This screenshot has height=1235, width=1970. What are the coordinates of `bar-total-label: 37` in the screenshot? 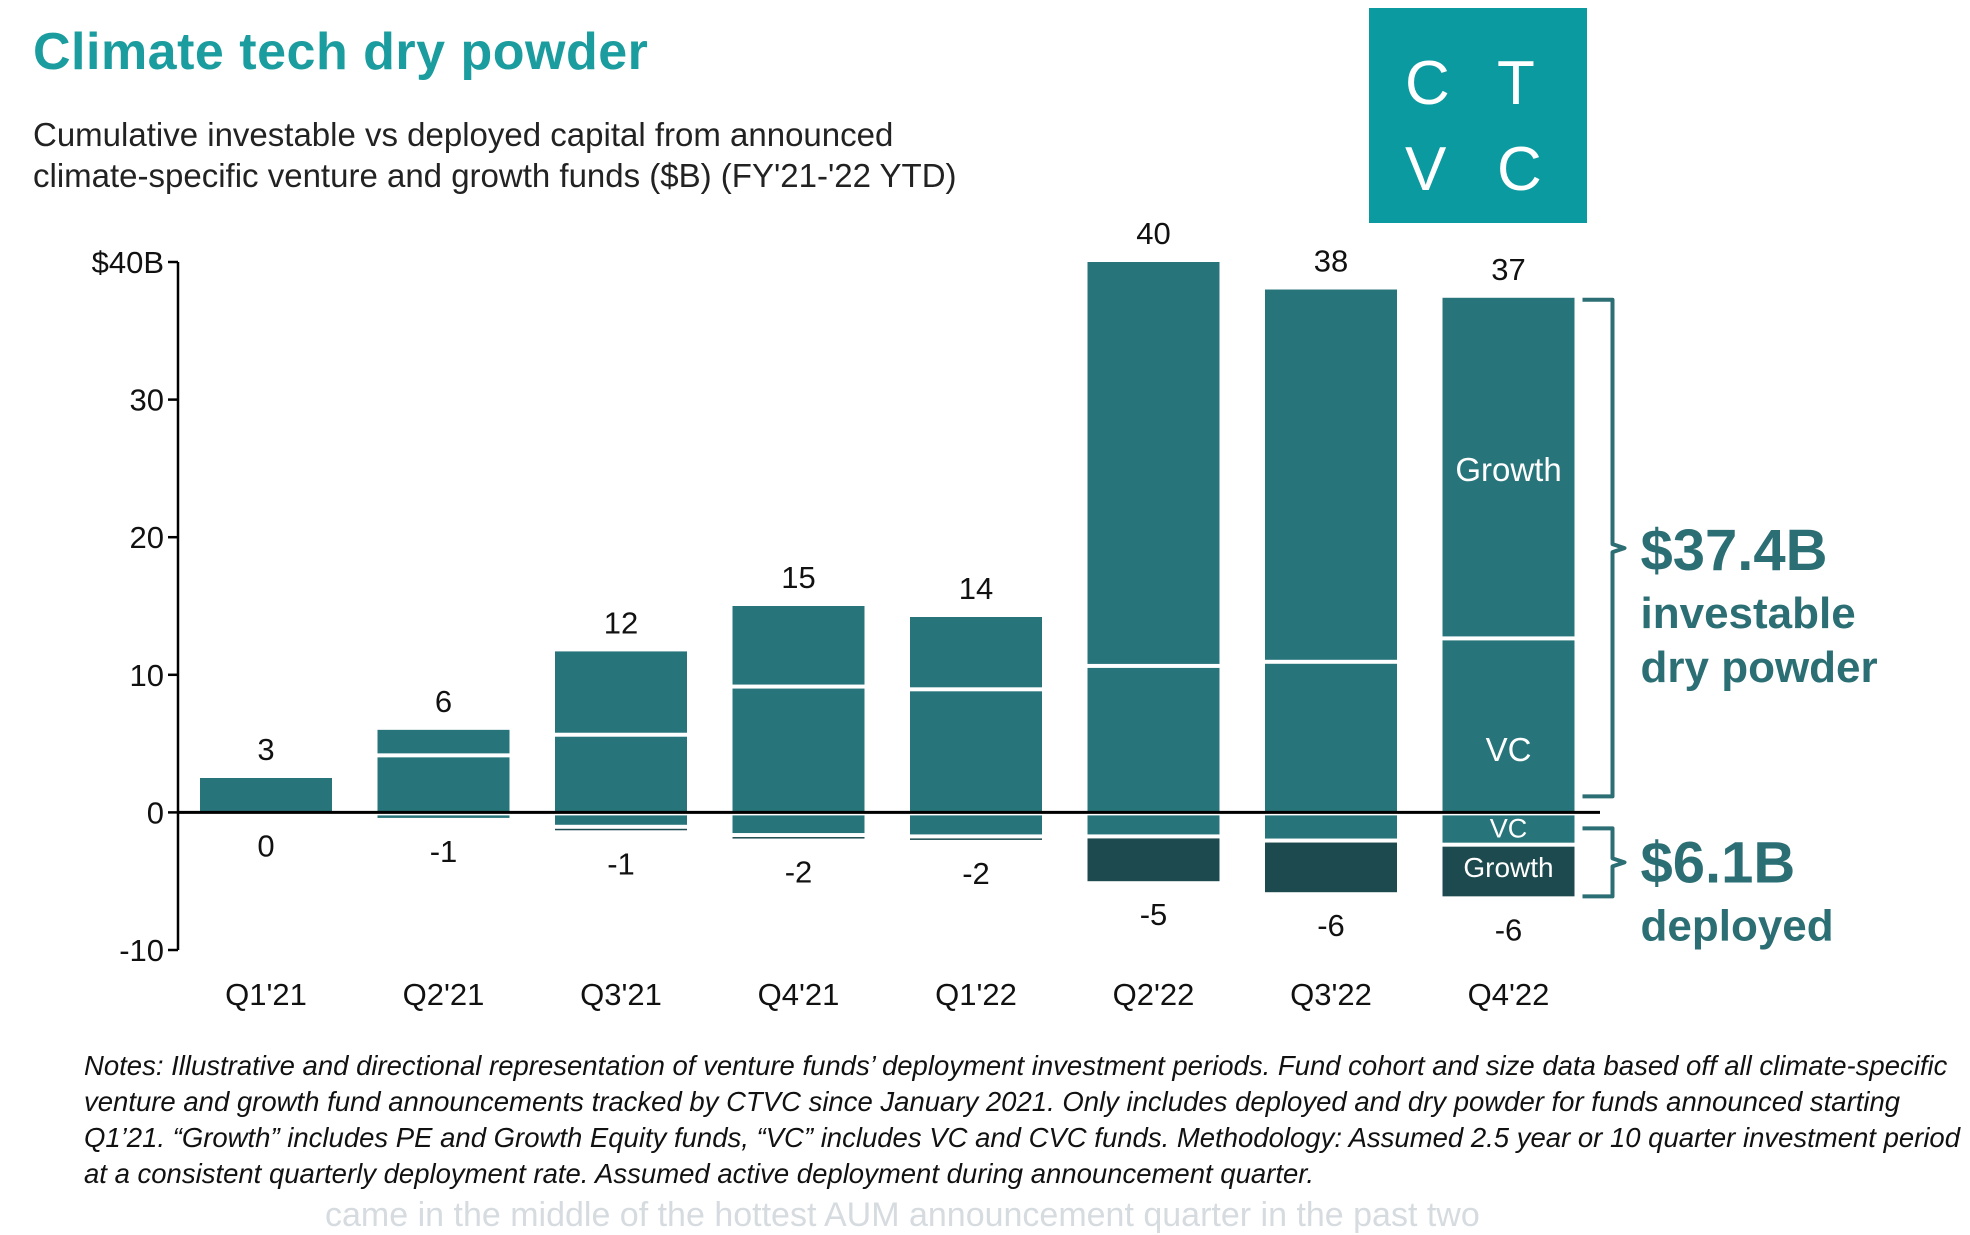 It's located at (1508, 269).